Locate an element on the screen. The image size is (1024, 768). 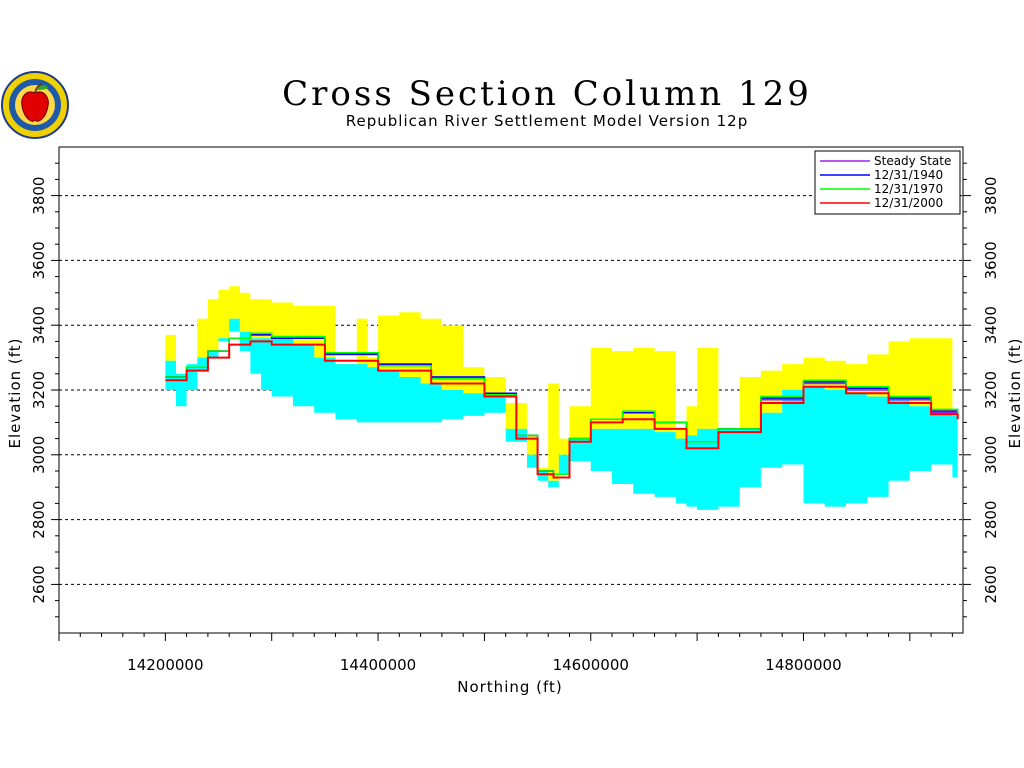
x-tick-label: 14200000 is located at coordinates (165, 665).